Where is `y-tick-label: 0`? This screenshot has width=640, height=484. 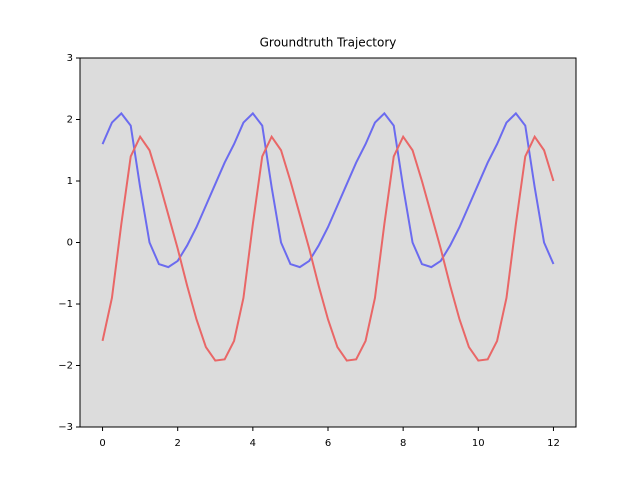
y-tick-label: 0 is located at coordinates (70, 243).